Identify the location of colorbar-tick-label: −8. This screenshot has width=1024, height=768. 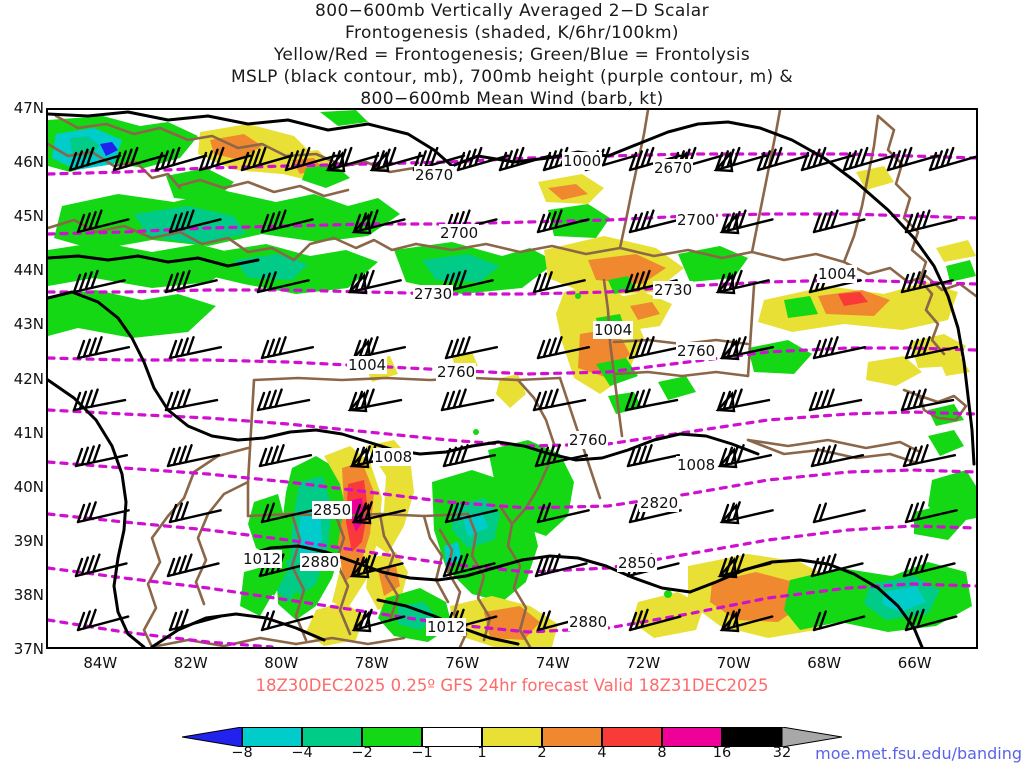
(242, 753).